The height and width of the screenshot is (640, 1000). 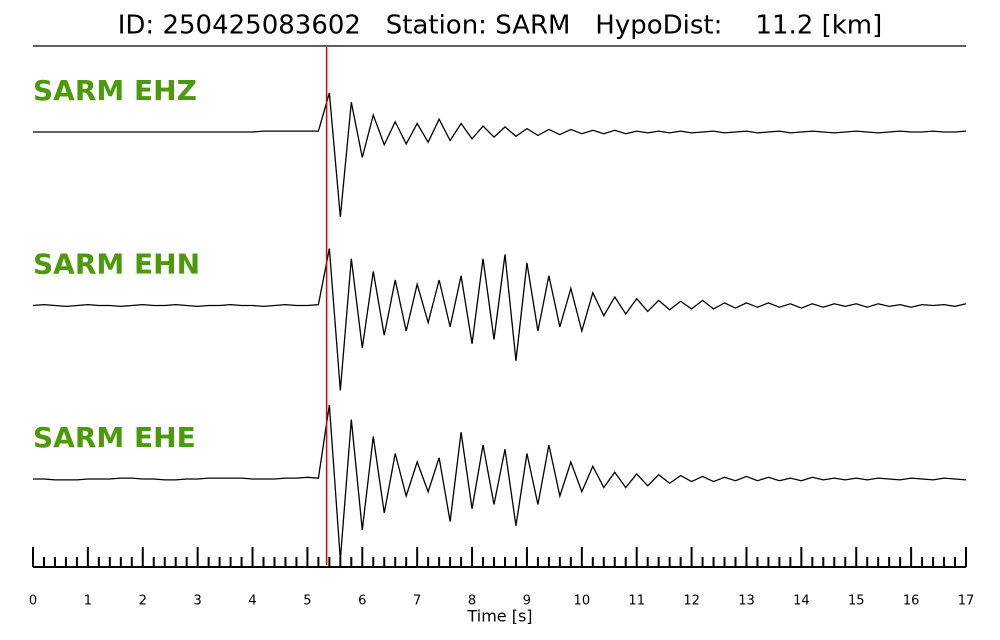 What do you see at coordinates (801, 601) in the screenshot?
I see `x-tick-label: 14` at bounding box center [801, 601].